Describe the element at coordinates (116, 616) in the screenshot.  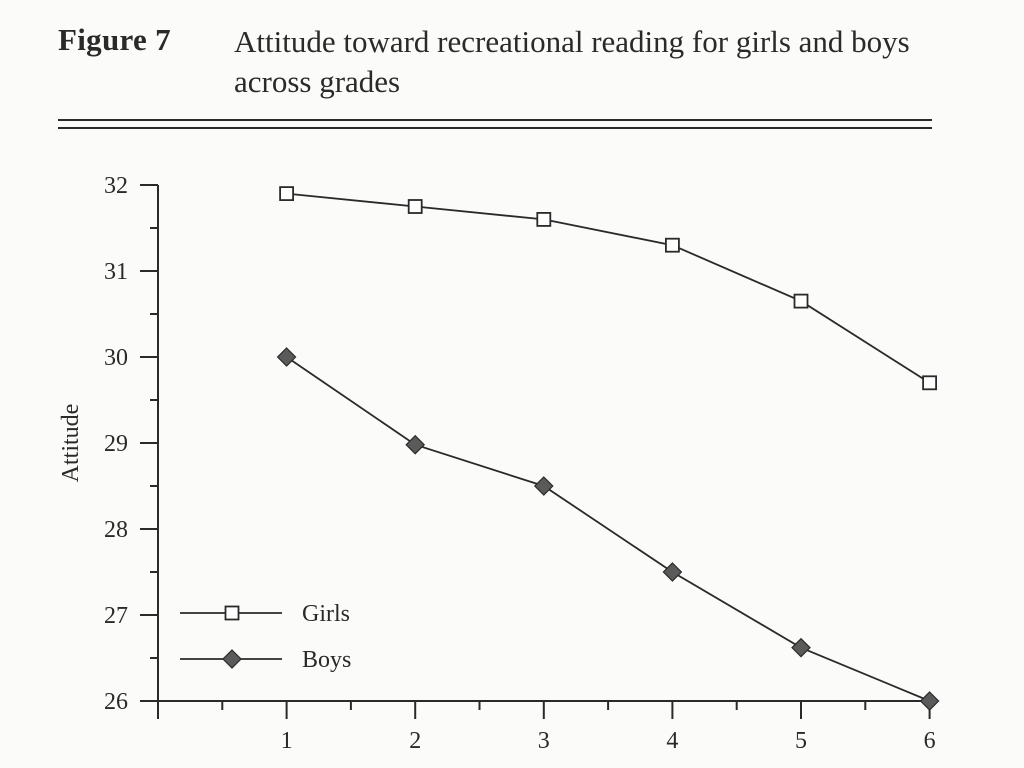
I see `y-tick-label: 27` at that location.